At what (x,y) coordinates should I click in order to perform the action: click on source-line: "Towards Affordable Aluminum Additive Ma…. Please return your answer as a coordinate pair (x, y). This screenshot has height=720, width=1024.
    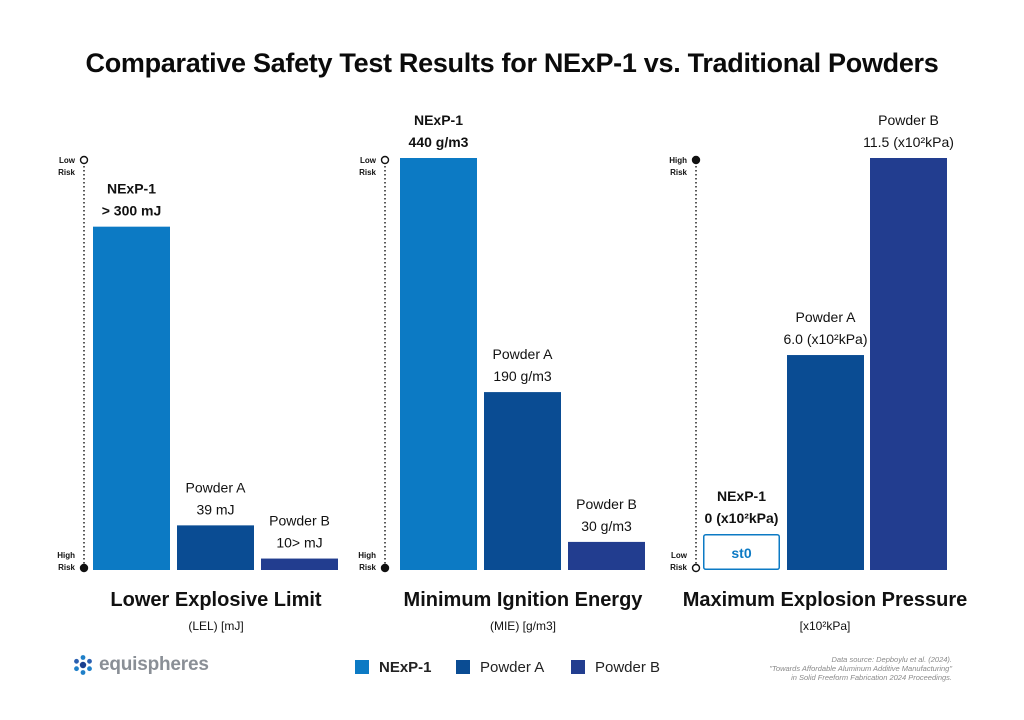
    Looking at the image, I should click on (860, 668).